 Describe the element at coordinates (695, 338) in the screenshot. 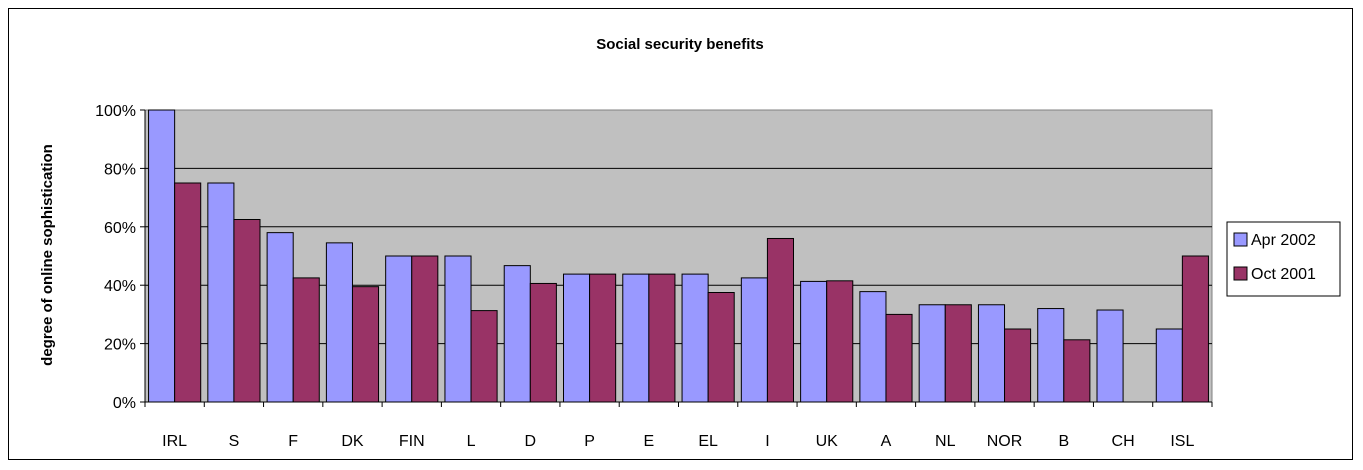

I see `bar-apr-2002-el` at that location.